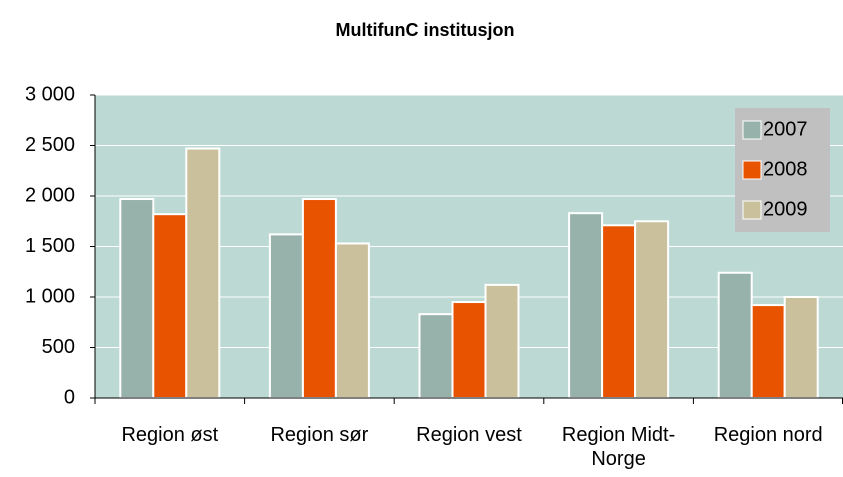 This screenshot has width=843, height=477. I want to click on x-tick-label: Region Midt-Norge, so click(618, 447).